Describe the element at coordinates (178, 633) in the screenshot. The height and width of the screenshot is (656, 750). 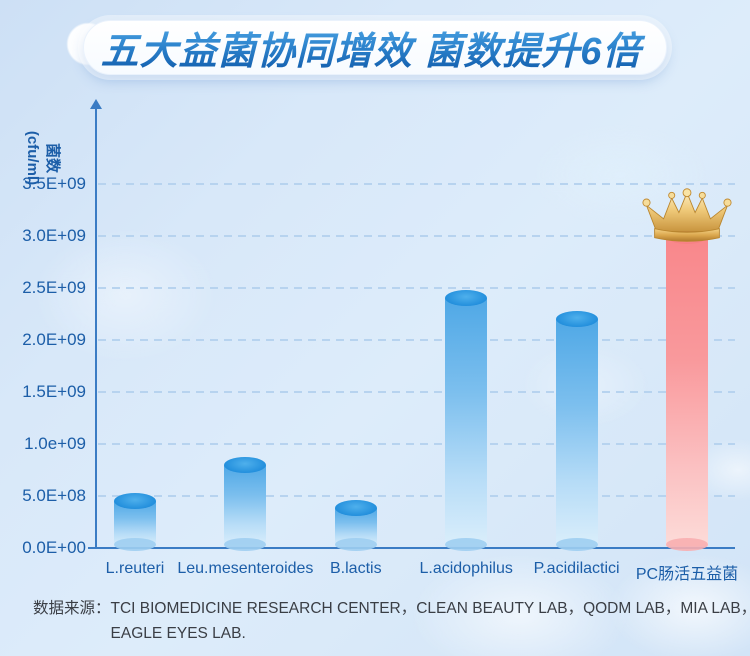
I see `data-source-line2: EAGLE EYES LAB.` at that location.